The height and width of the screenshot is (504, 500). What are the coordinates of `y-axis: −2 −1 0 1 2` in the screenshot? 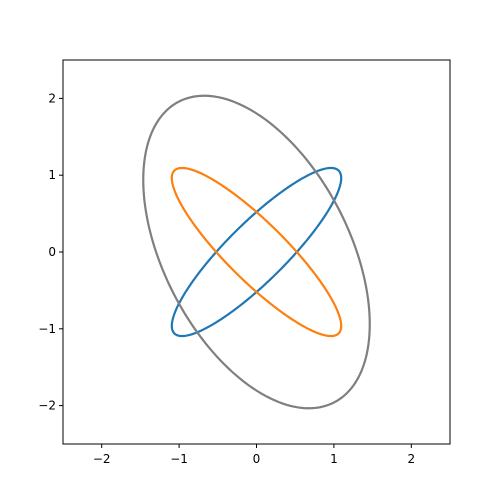 It's located at (50, 252).